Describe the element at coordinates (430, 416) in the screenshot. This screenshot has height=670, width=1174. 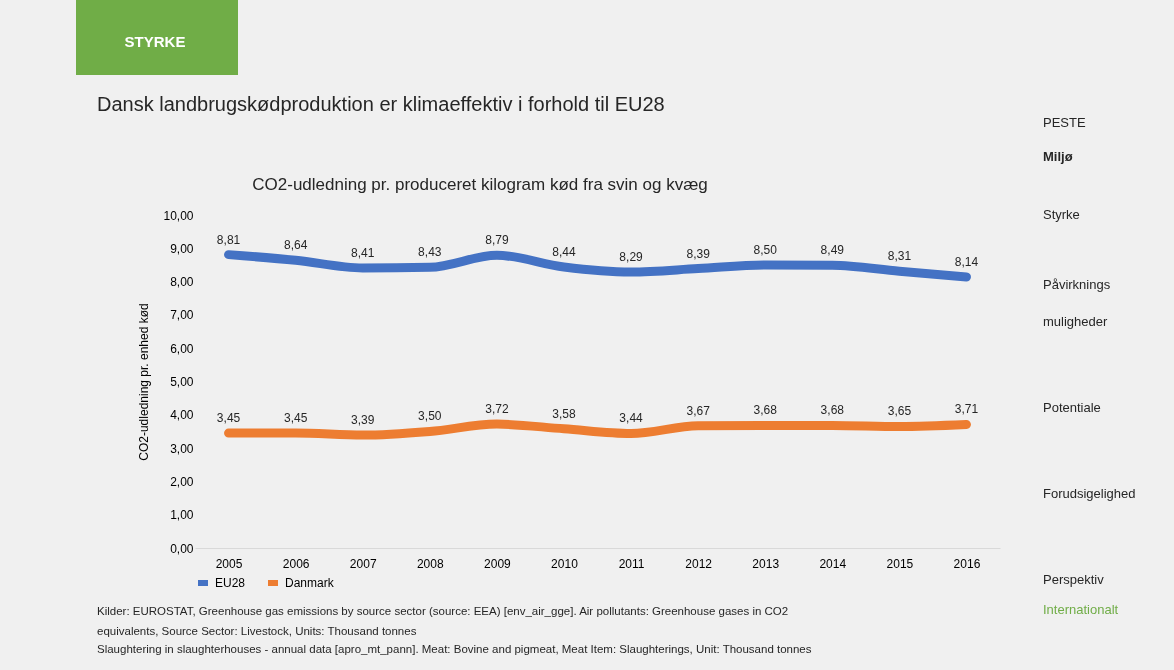
I see `data-label: 3,50` at that location.